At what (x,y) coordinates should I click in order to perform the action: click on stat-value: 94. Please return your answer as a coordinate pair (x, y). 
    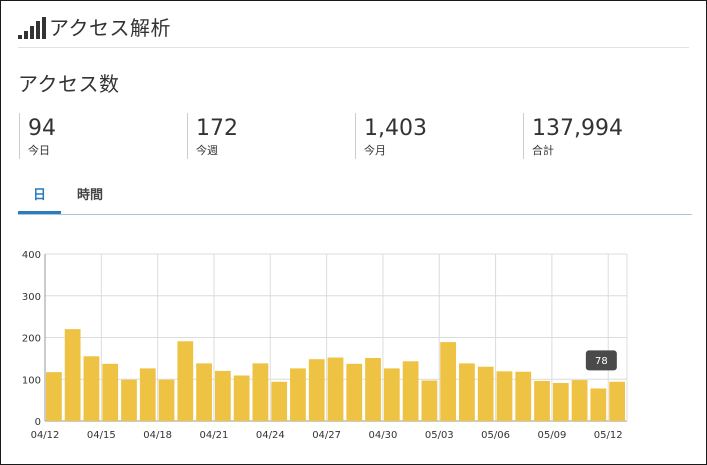
    Looking at the image, I should click on (42, 128).